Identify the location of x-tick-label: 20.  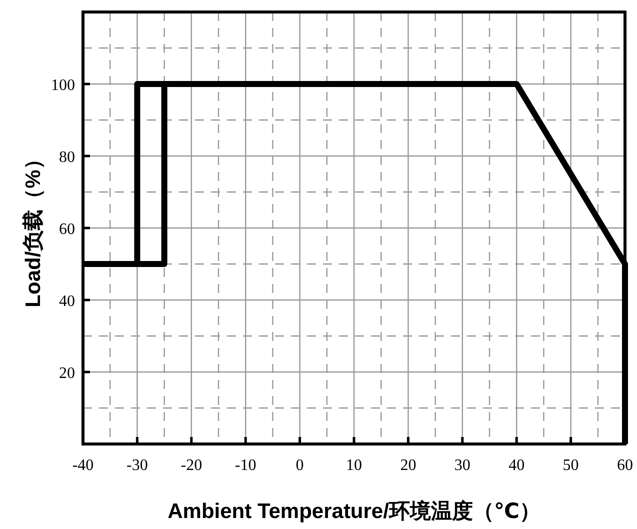
(408, 465).